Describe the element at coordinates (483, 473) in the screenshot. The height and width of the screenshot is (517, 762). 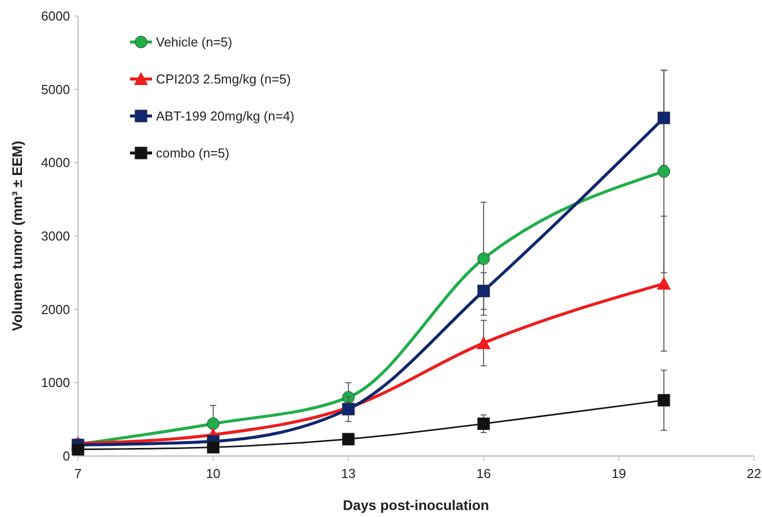
I see `x-tick-label: 16` at that location.